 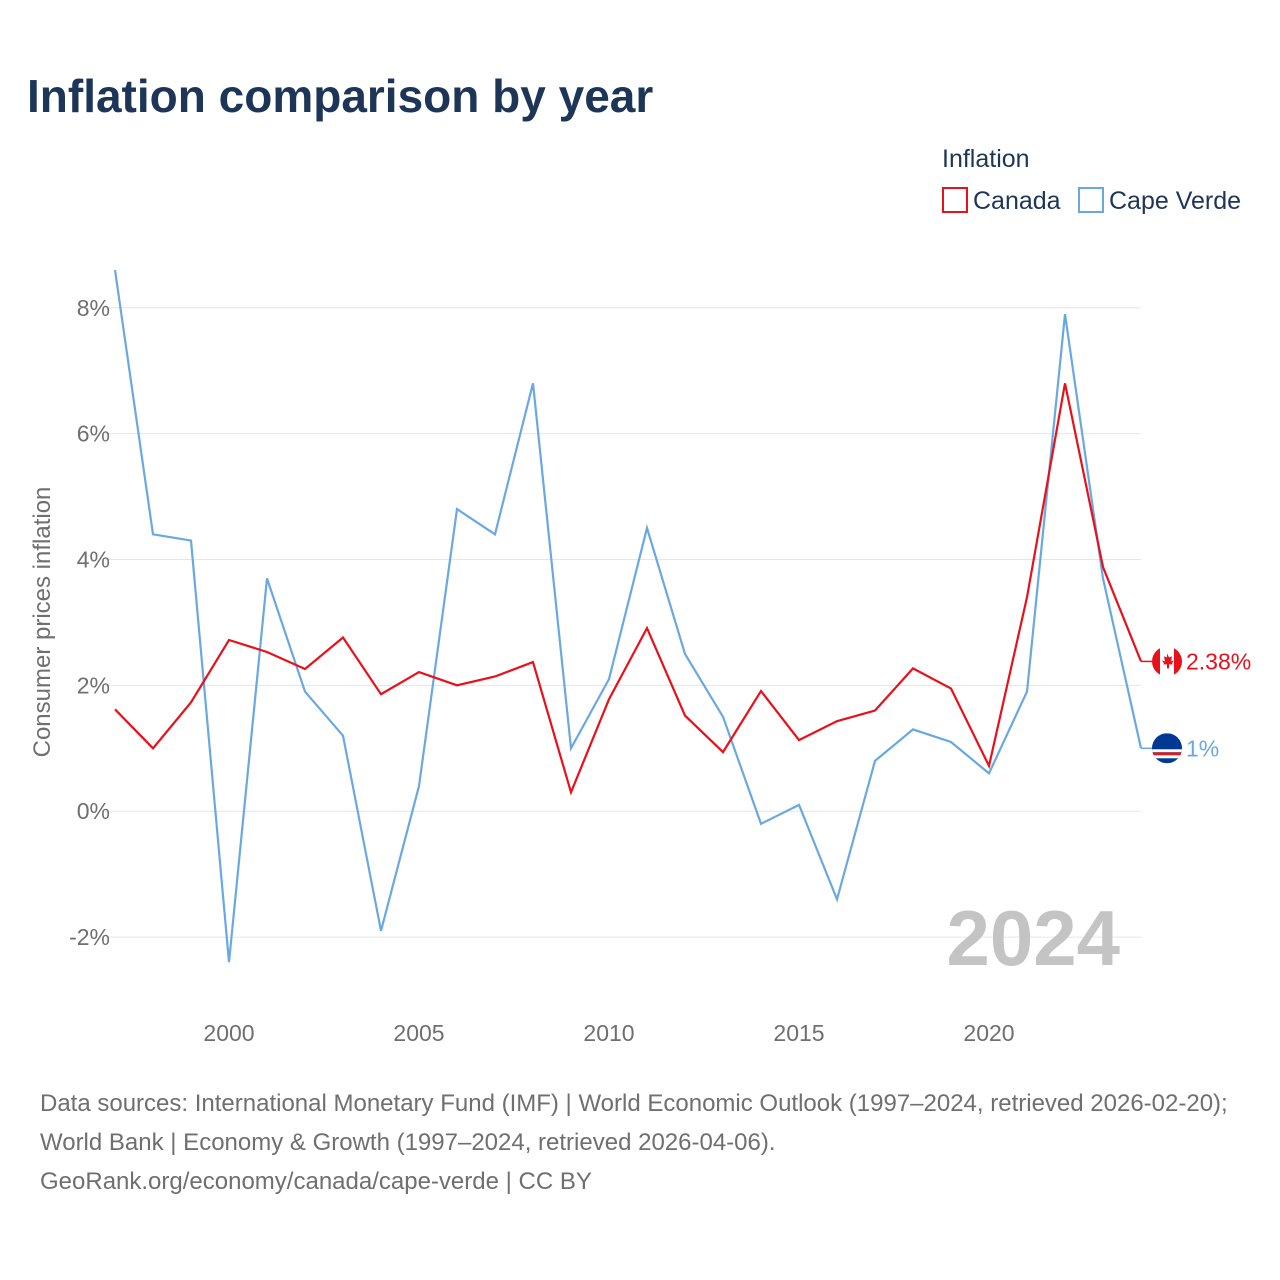 I want to click on end-marker-cape-verde: 1%, so click(x=1180, y=748).